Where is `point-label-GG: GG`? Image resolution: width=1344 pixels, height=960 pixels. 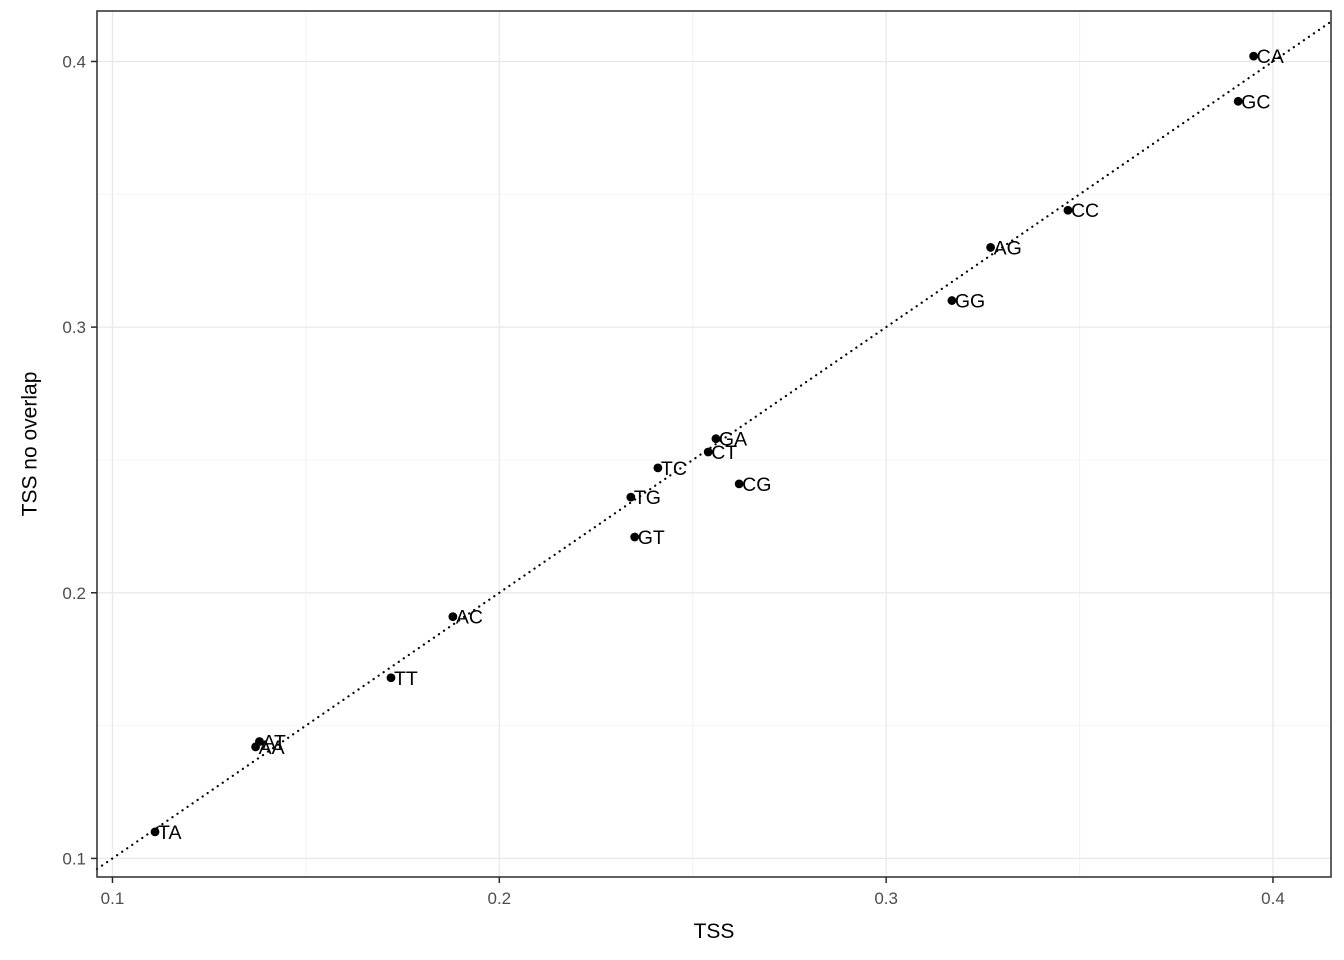
point-label-GG: GG is located at coordinates (970, 302).